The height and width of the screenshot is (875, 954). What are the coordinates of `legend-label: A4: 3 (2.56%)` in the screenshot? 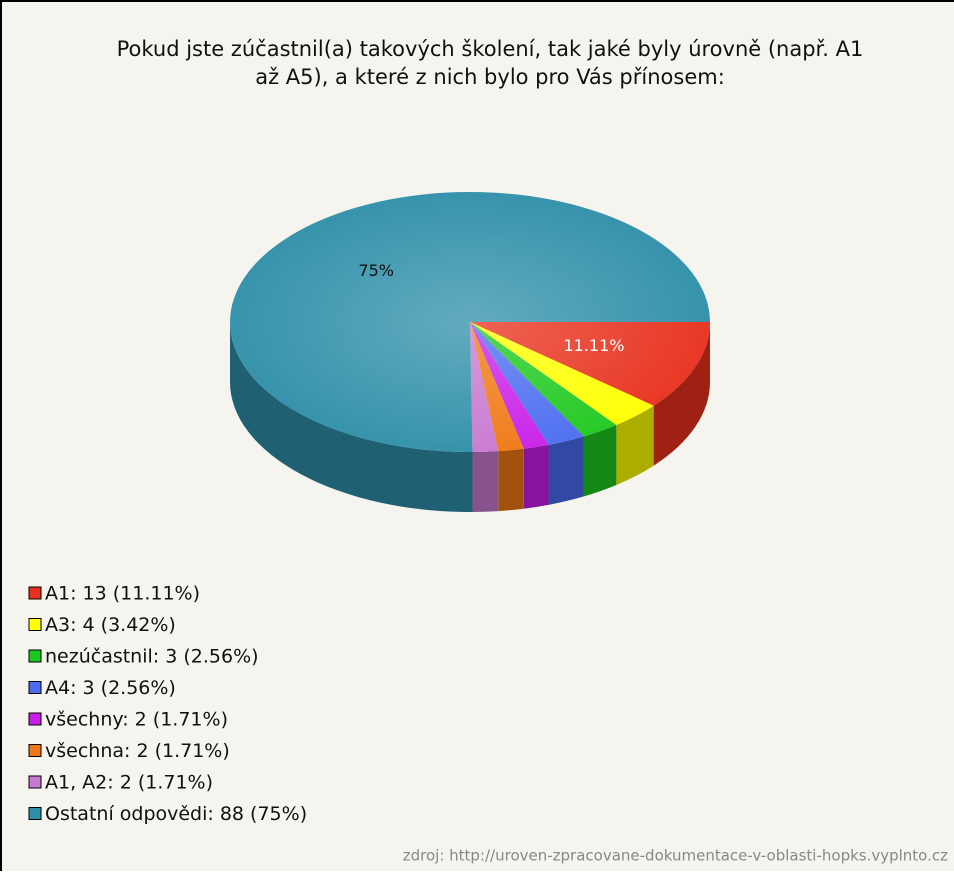 It's located at (110, 688).